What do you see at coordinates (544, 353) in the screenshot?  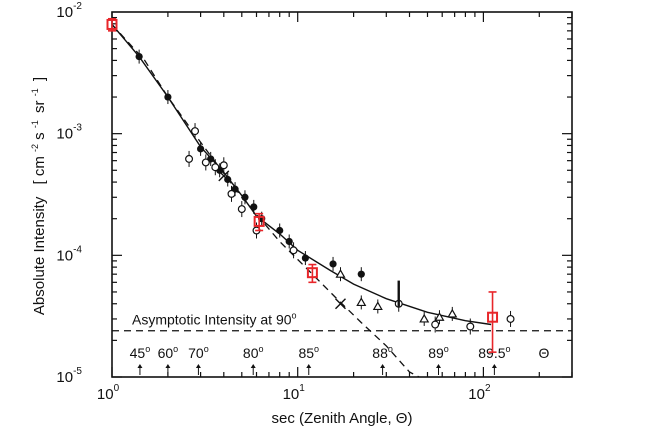 I see `theta-symbol: Θ` at bounding box center [544, 353].